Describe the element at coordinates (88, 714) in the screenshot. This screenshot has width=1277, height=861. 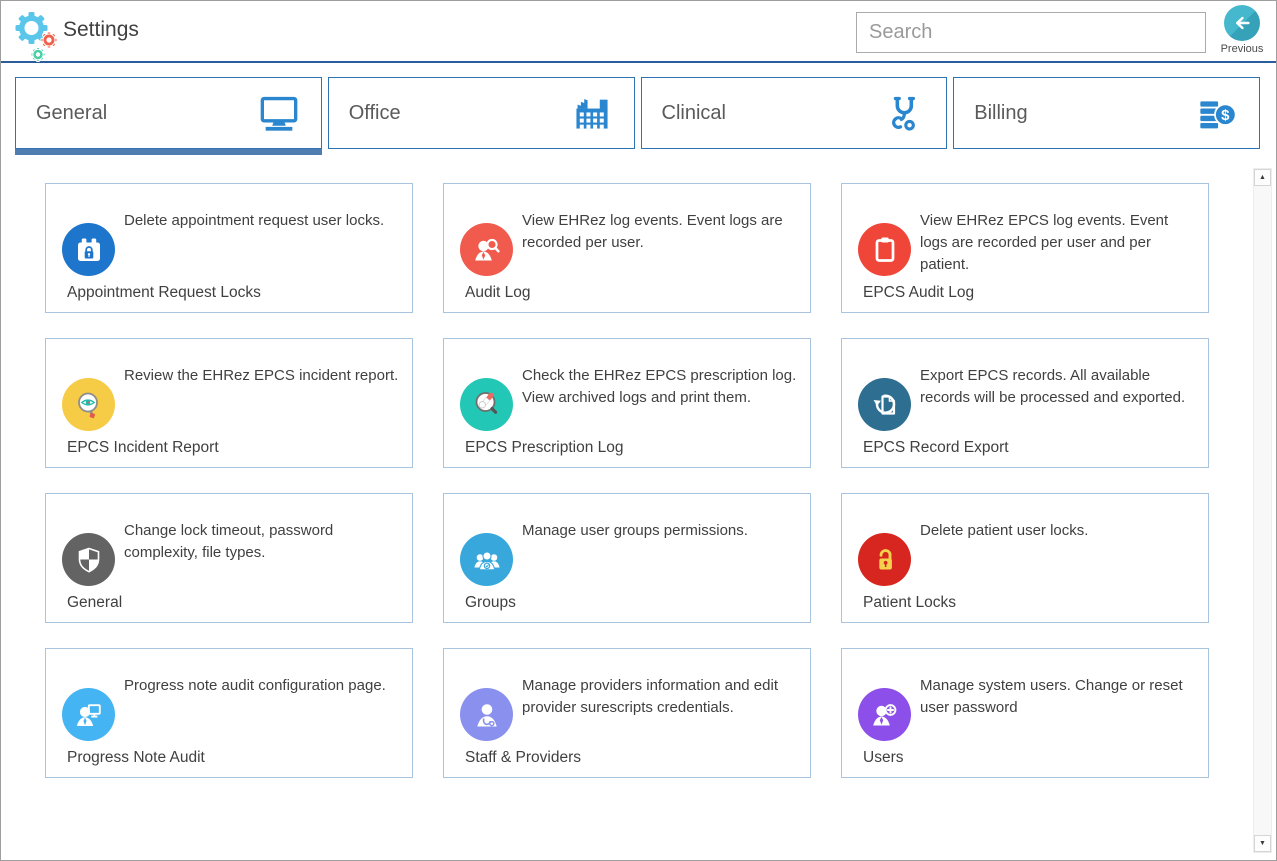
I see `person-monitor-icon` at that location.